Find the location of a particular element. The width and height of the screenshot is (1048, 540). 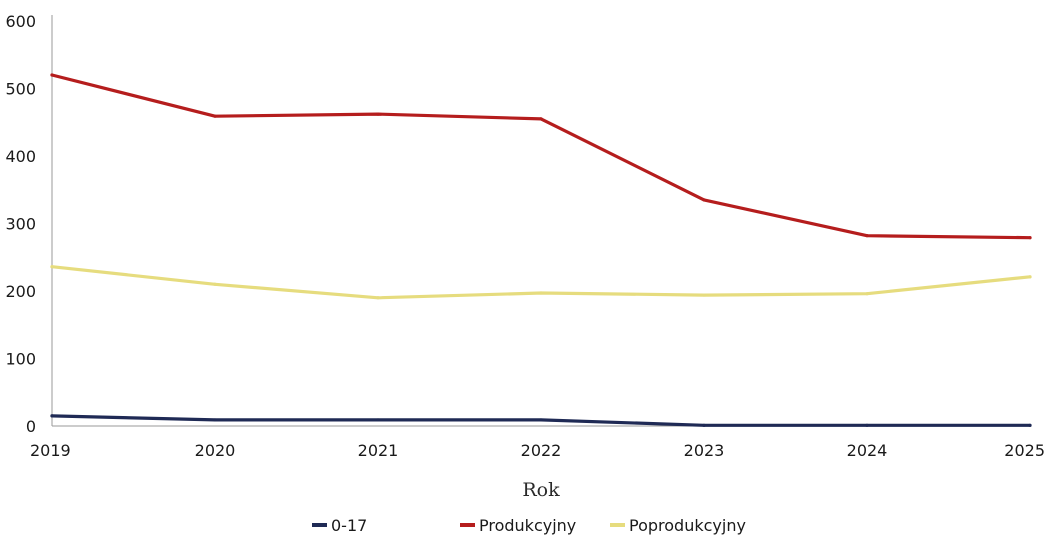

y-tick-label: 400 is located at coordinates (20, 156).